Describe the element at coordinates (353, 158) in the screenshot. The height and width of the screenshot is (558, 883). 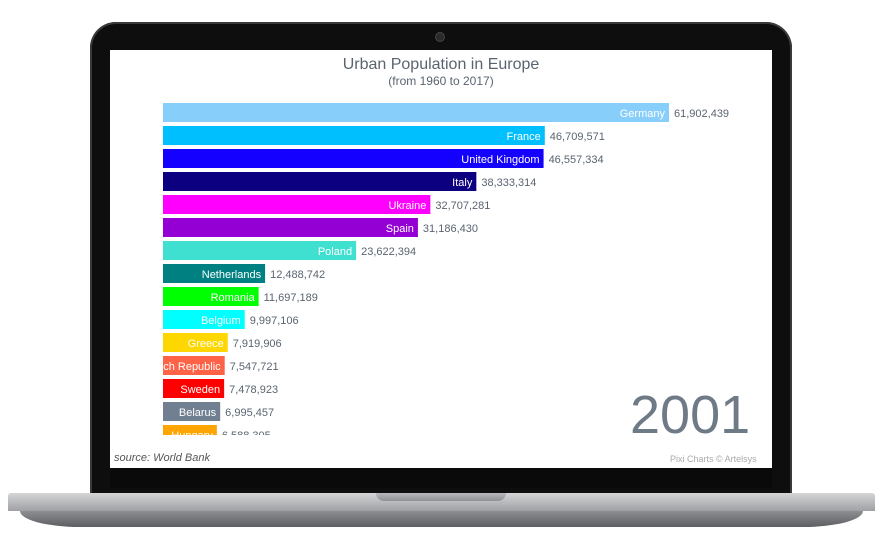
I see `bar-united-kingdom` at that location.